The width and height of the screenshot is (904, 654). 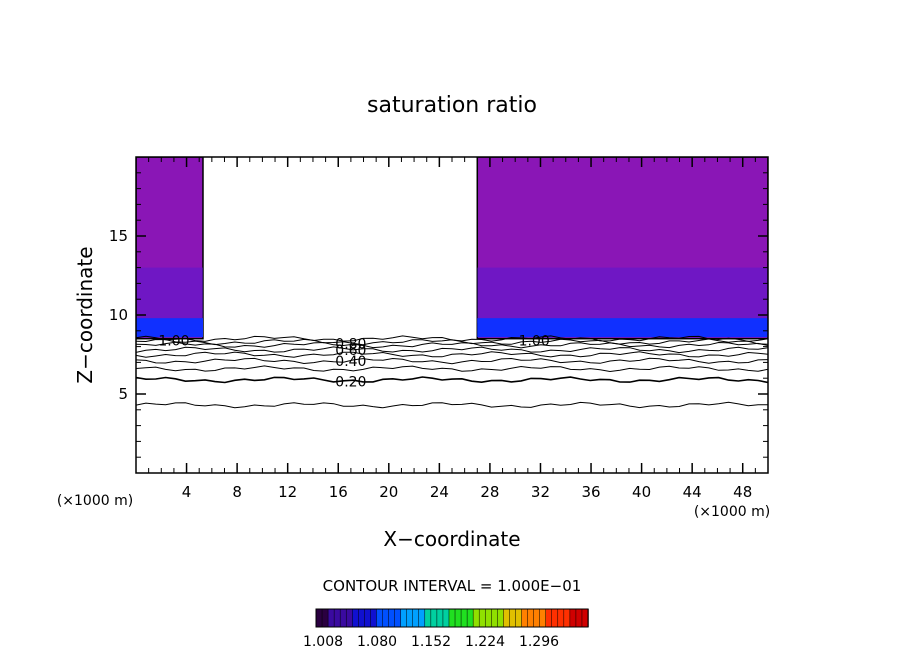 What do you see at coordinates (350, 351) in the screenshot?
I see `contour-label: 0.60` at bounding box center [350, 351].